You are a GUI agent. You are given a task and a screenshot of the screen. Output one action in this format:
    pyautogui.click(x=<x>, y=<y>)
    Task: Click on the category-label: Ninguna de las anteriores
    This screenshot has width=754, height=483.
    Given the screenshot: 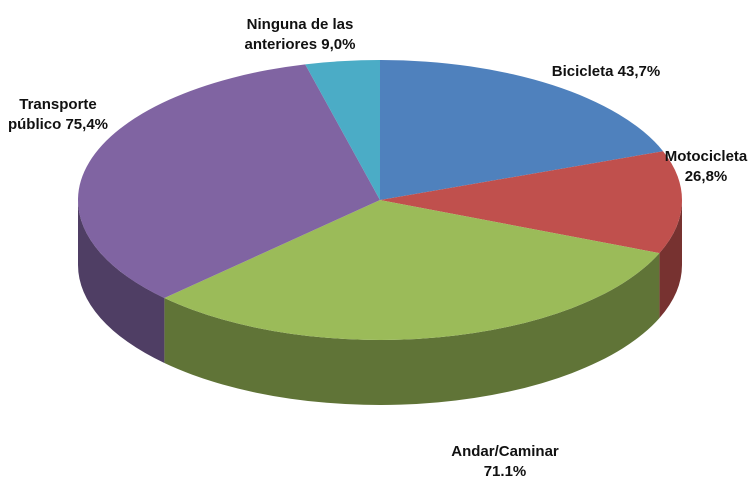 What is the action you would take?
    pyautogui.click(x=299, y=34)
    